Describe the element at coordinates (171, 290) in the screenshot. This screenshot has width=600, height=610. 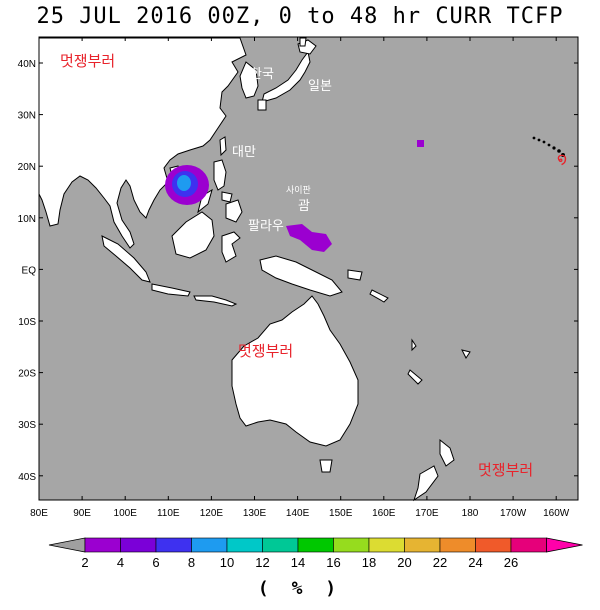
I see `java` at that location.